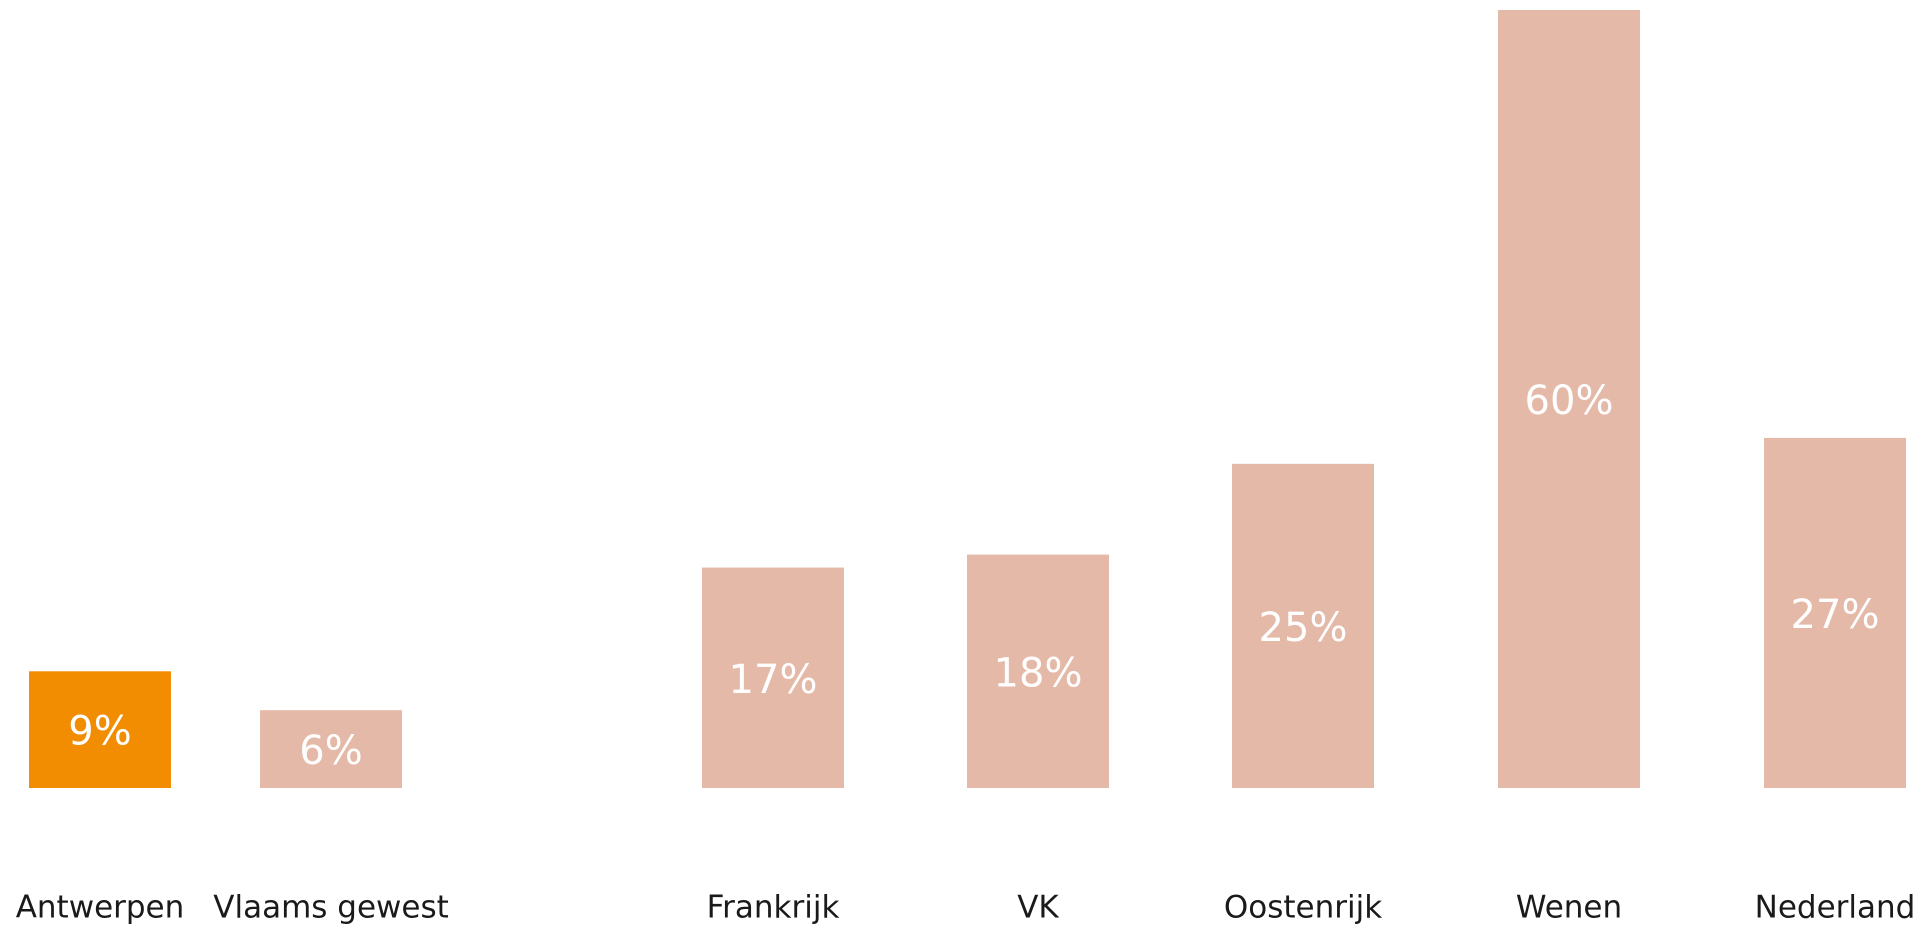  I want to click on x-tick-label: Vlaams gewest, so click(331, 908).